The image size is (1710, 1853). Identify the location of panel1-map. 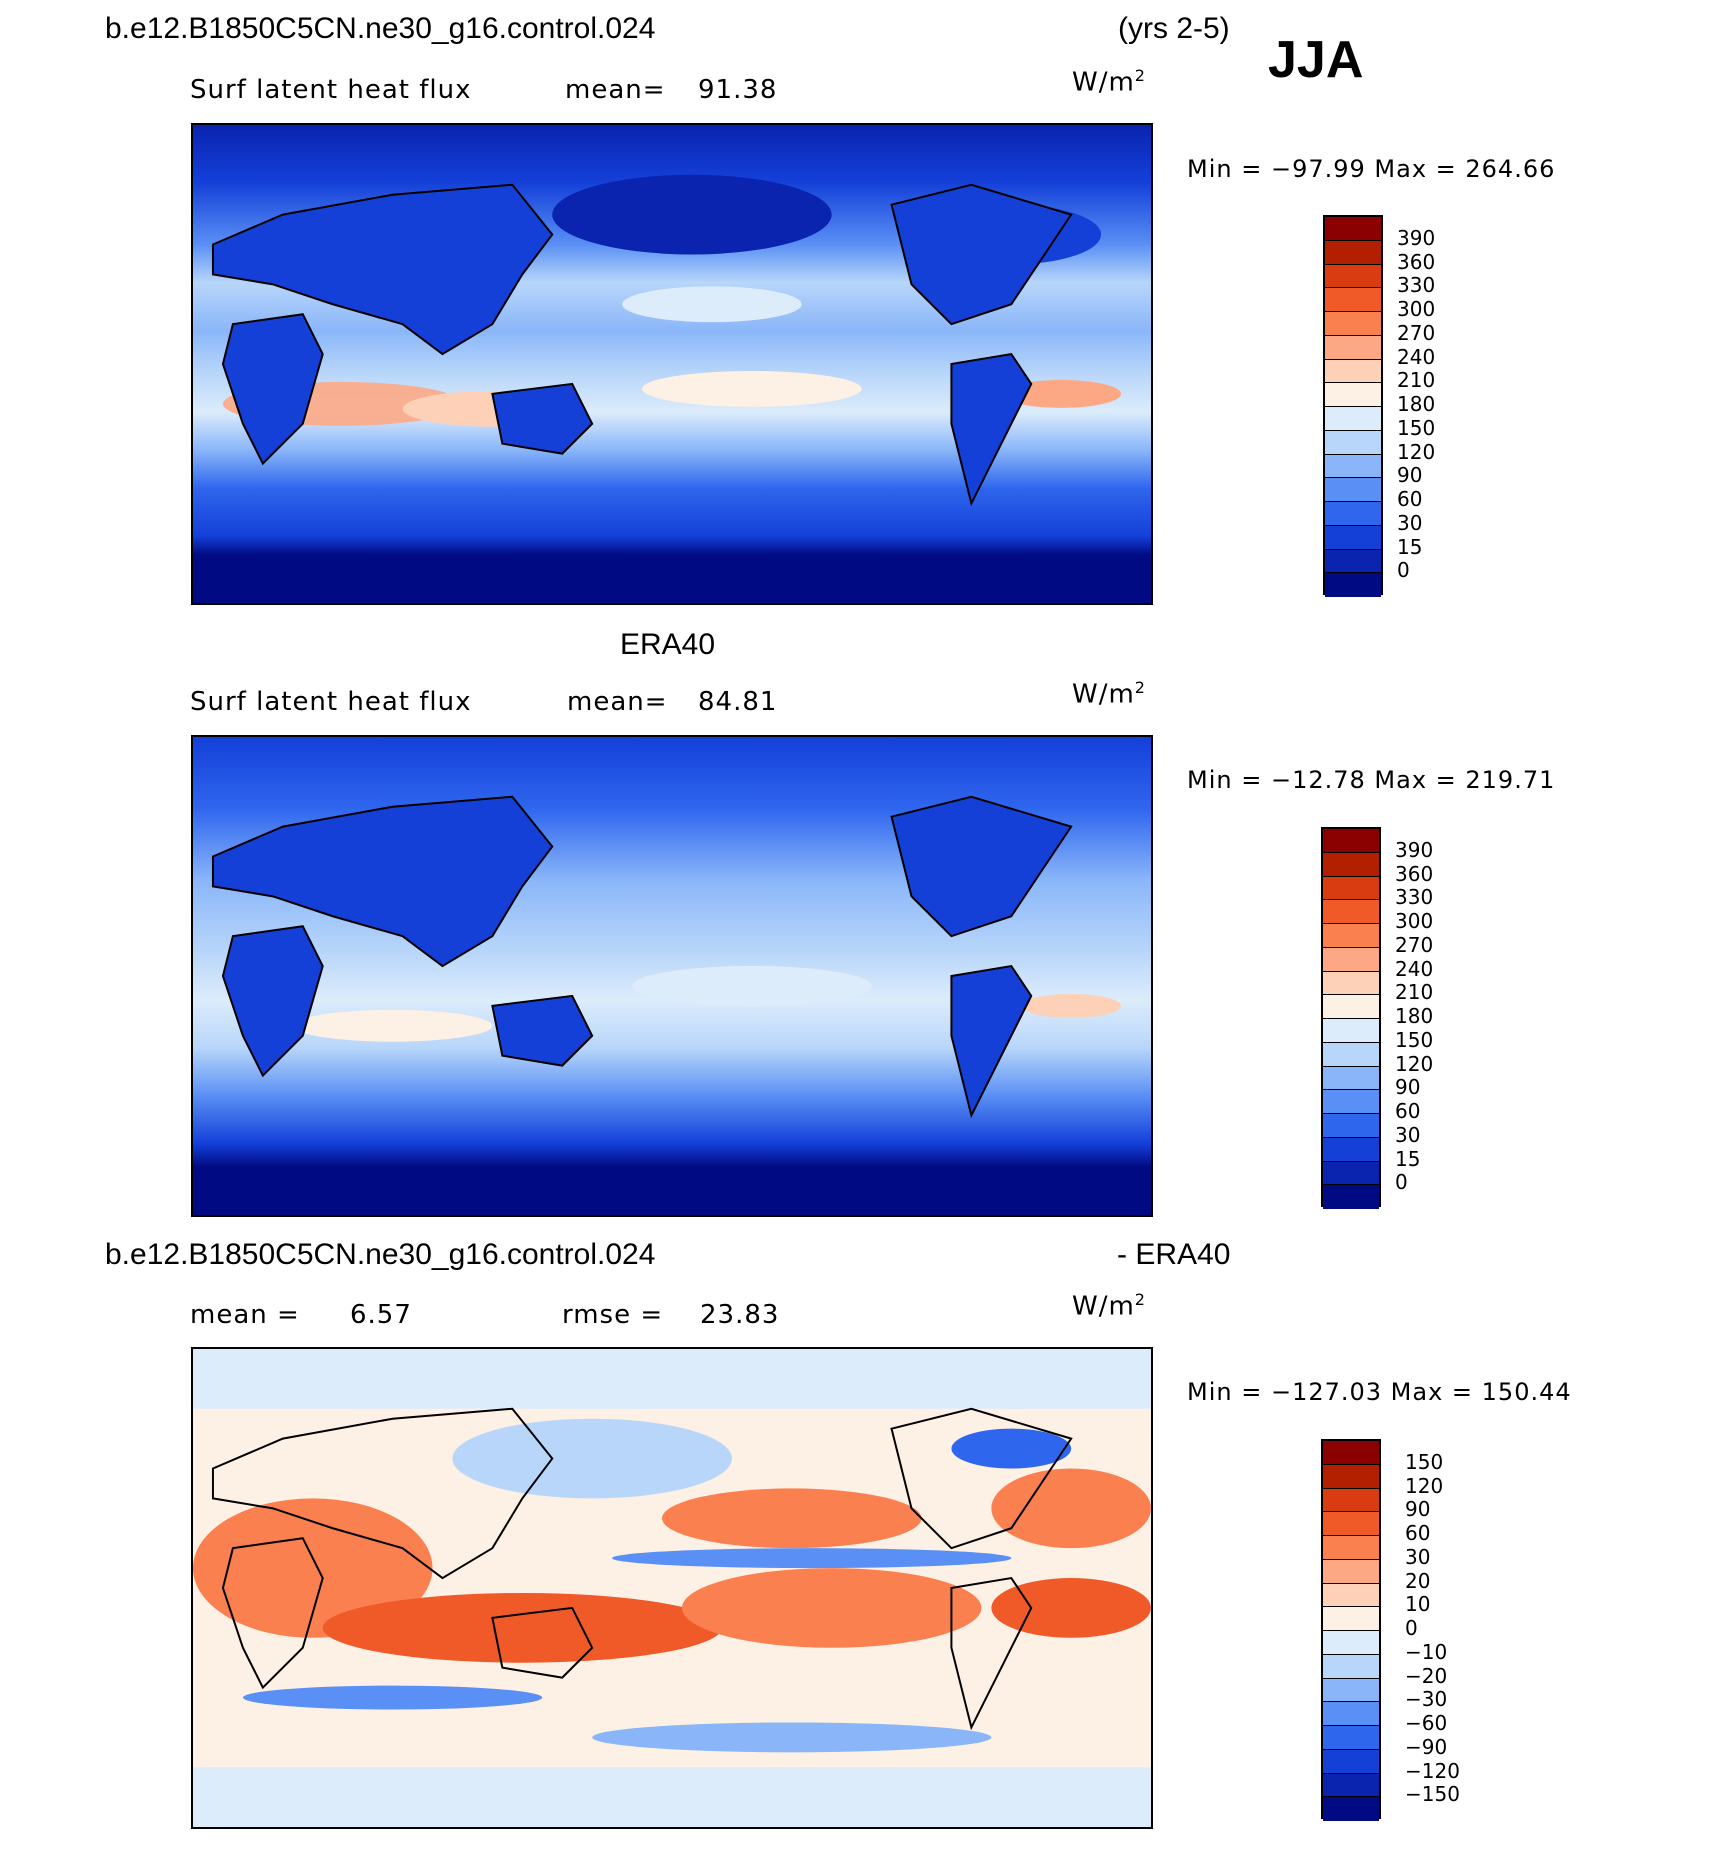
(672, 364).